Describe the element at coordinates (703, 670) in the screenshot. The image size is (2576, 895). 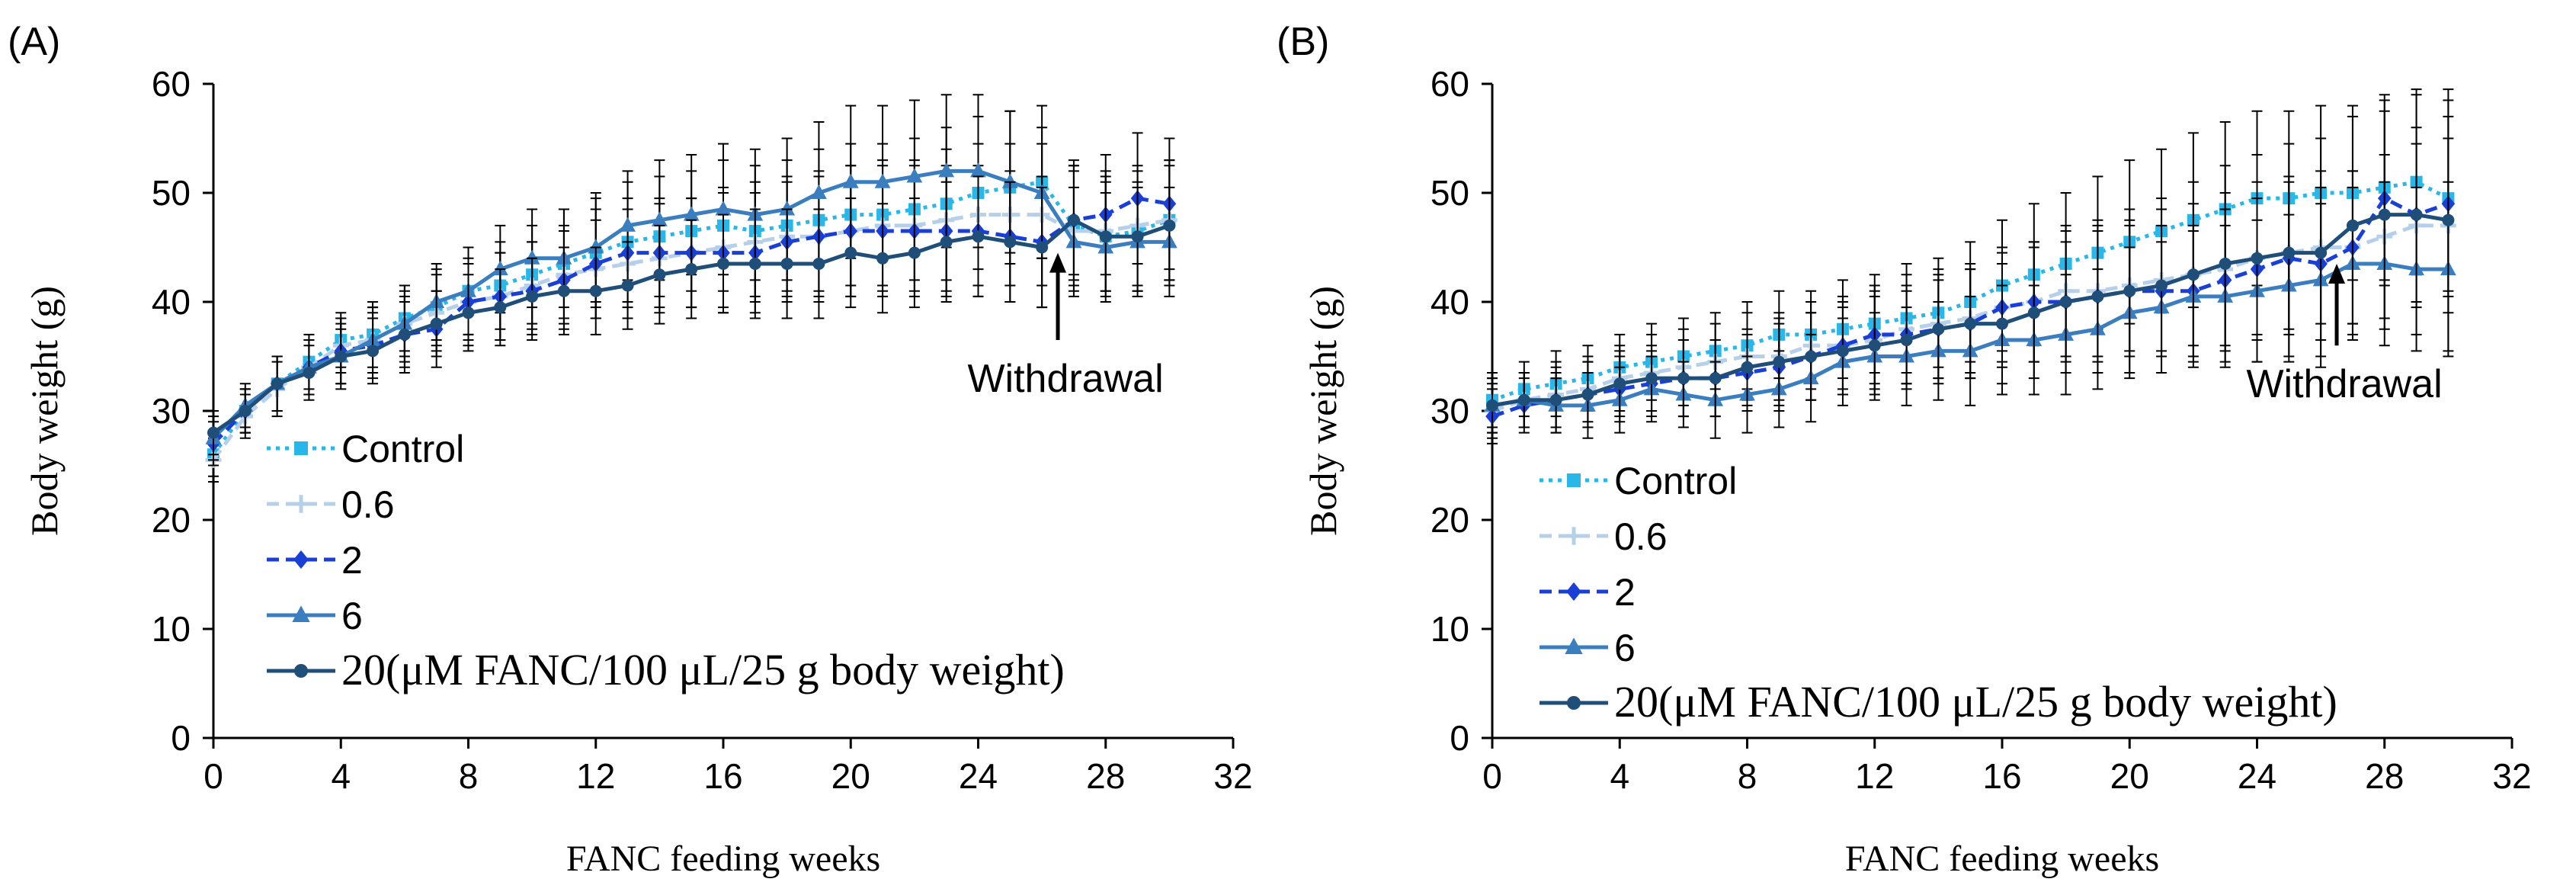
I see `legend-label-20: 20(μM FANC/100 μL/25 g body weight)` at that location.